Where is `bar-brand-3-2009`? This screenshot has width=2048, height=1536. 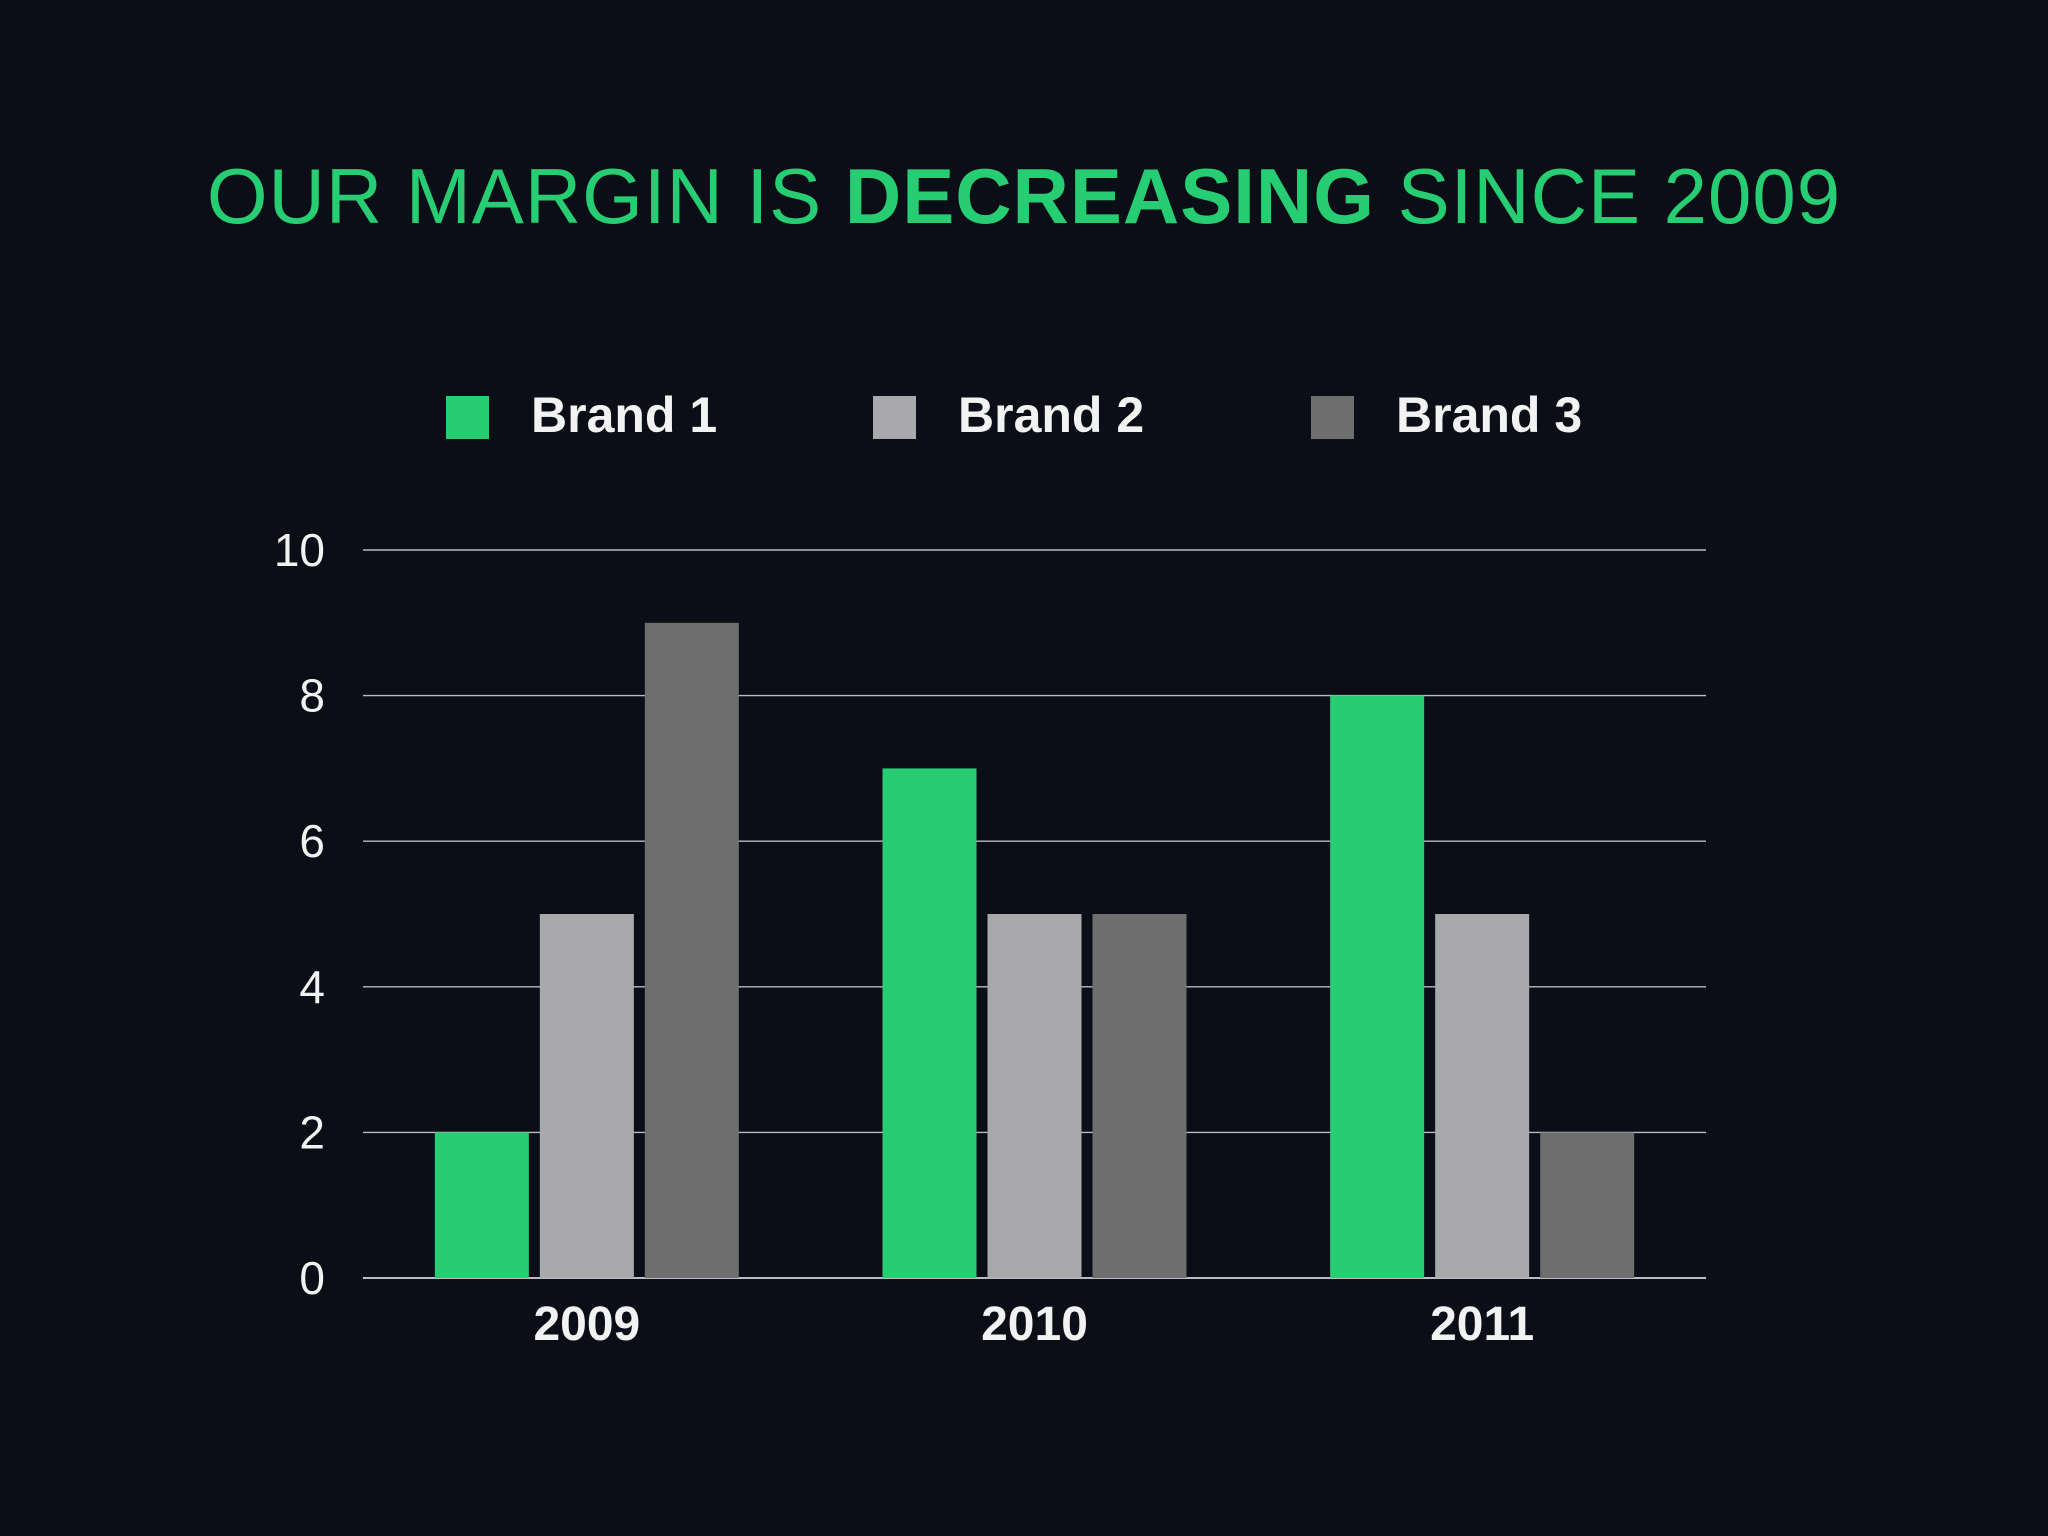
bar-brand-3-2009 is located at coordinates (691, 950).